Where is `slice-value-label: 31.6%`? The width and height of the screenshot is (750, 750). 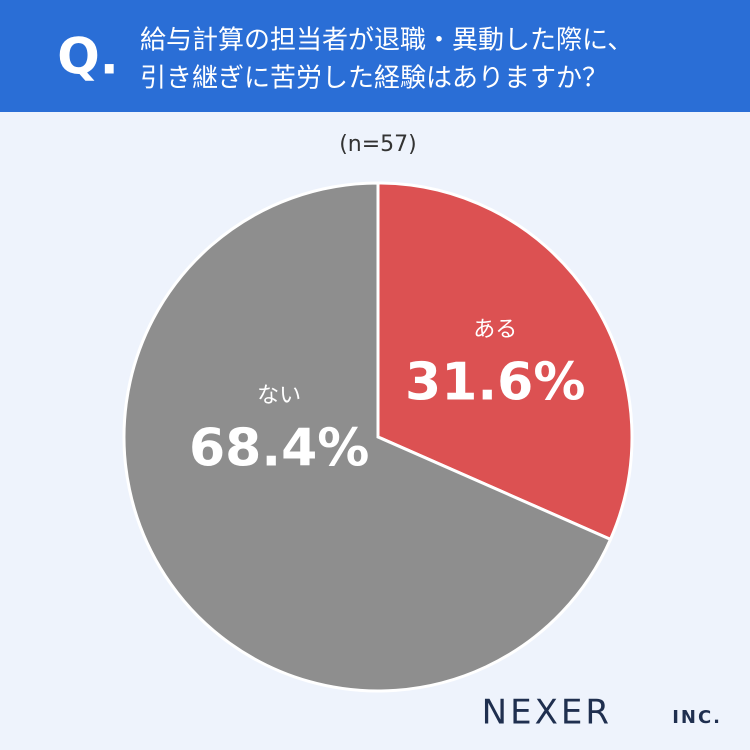
slice-value-label: 31.6% is located at coordinates (495, 383).